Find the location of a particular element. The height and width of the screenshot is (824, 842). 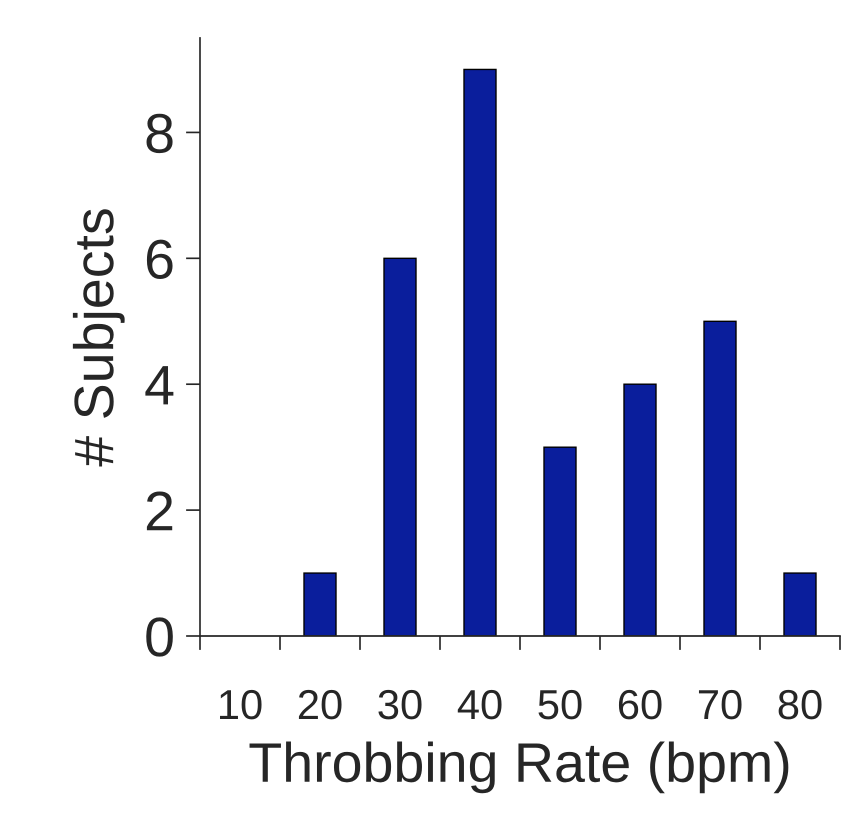

y-tick-label: 2 is located at coordinates (159, 510).